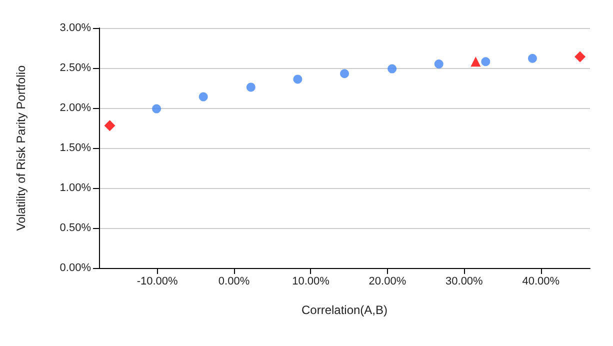  Describe the element at coordinates (76, 108) in the screenshot. I see `y-tick-label: 2.00%` at that location.